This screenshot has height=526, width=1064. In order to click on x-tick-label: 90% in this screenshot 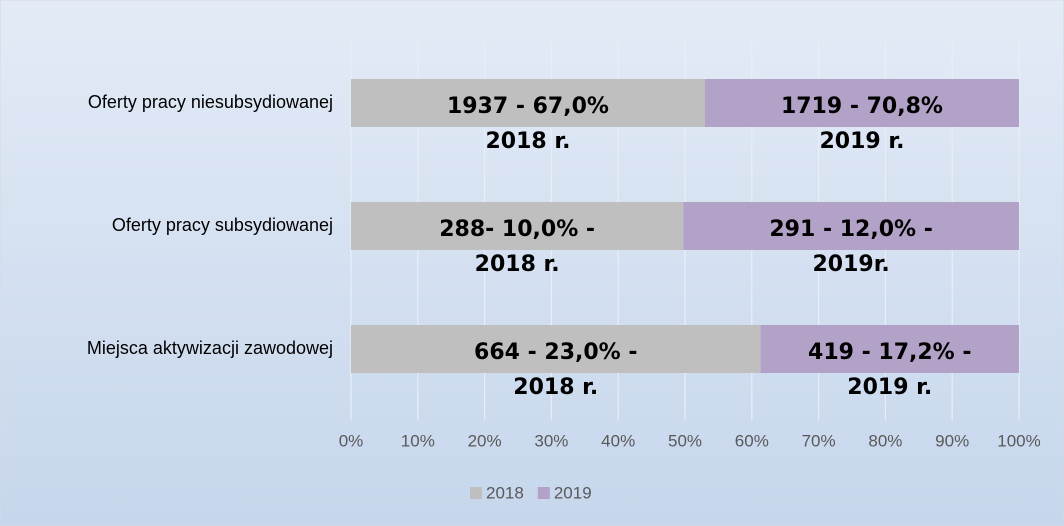, I will do `click(952, 440)`.